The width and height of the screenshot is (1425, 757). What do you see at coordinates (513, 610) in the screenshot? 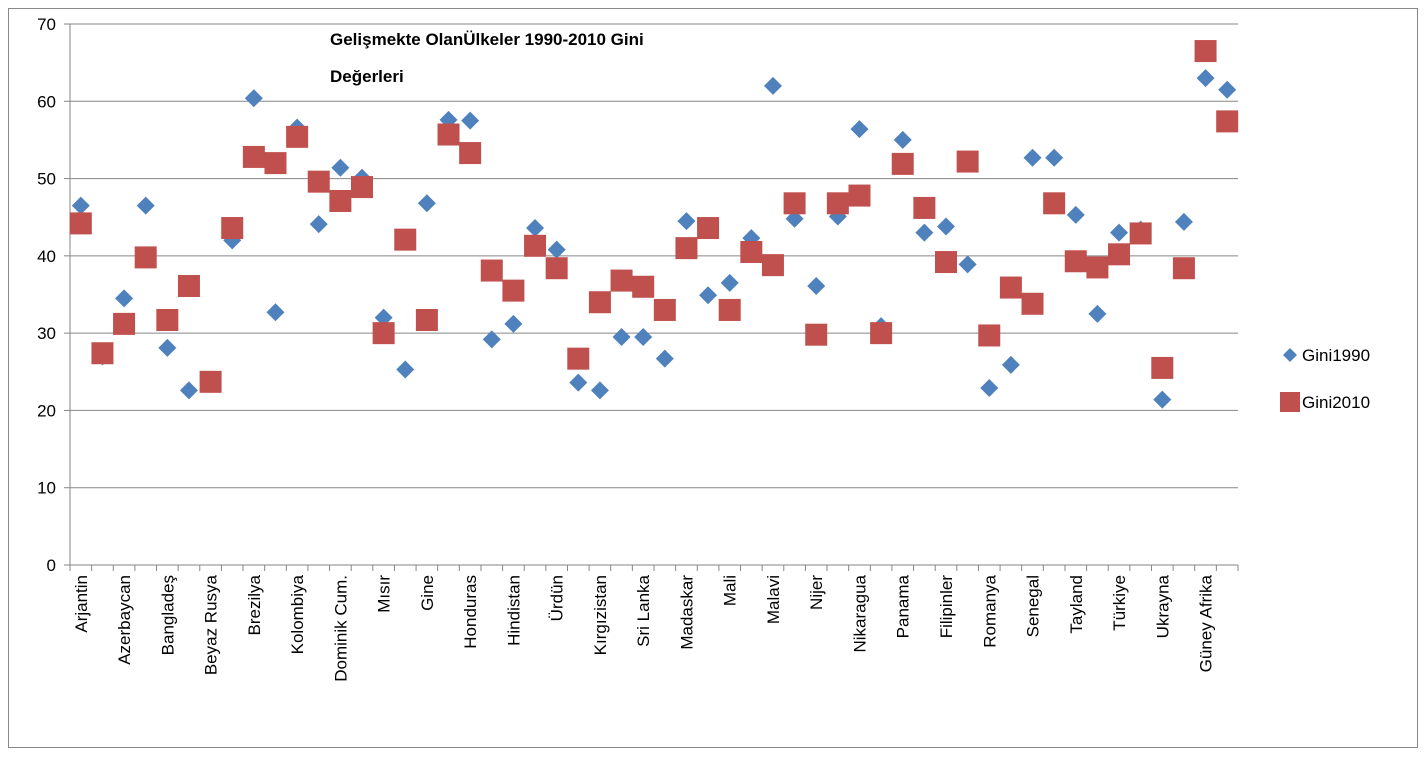
I see `x-tick-label: Hindistan` at bounding box center [513, 610].